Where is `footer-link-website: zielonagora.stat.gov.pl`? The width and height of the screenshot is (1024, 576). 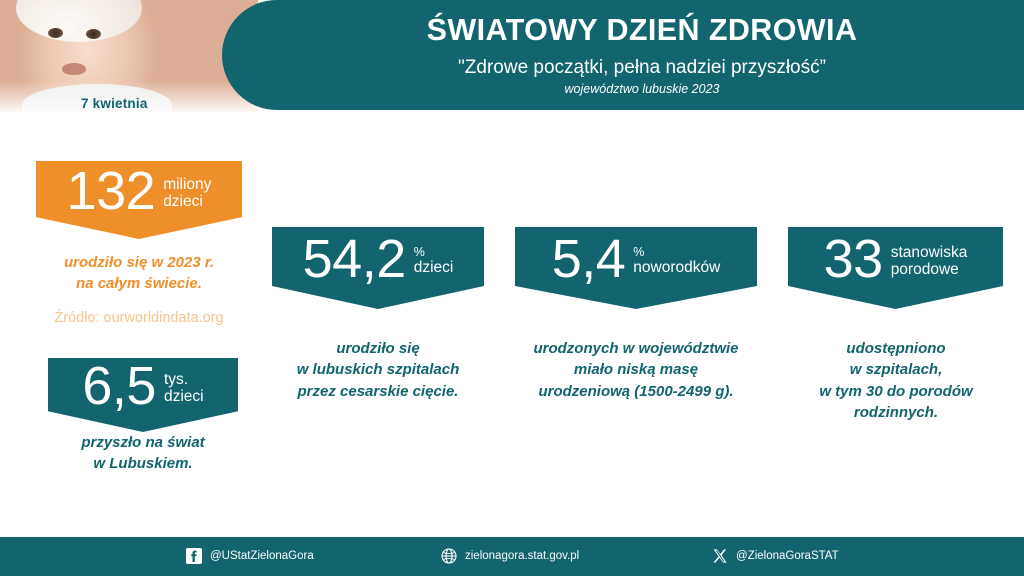 footer-link-website: zielonagora.stat.gov.pl is located at coordinates (510, 556).